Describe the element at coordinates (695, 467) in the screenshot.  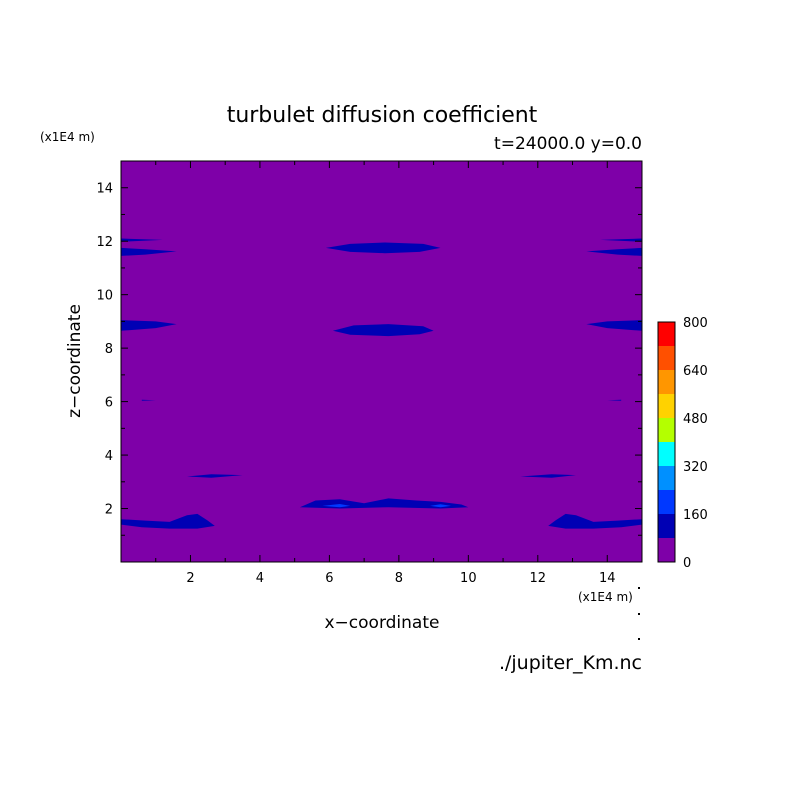
I see `colorbar-tick-label: 320` at that location.